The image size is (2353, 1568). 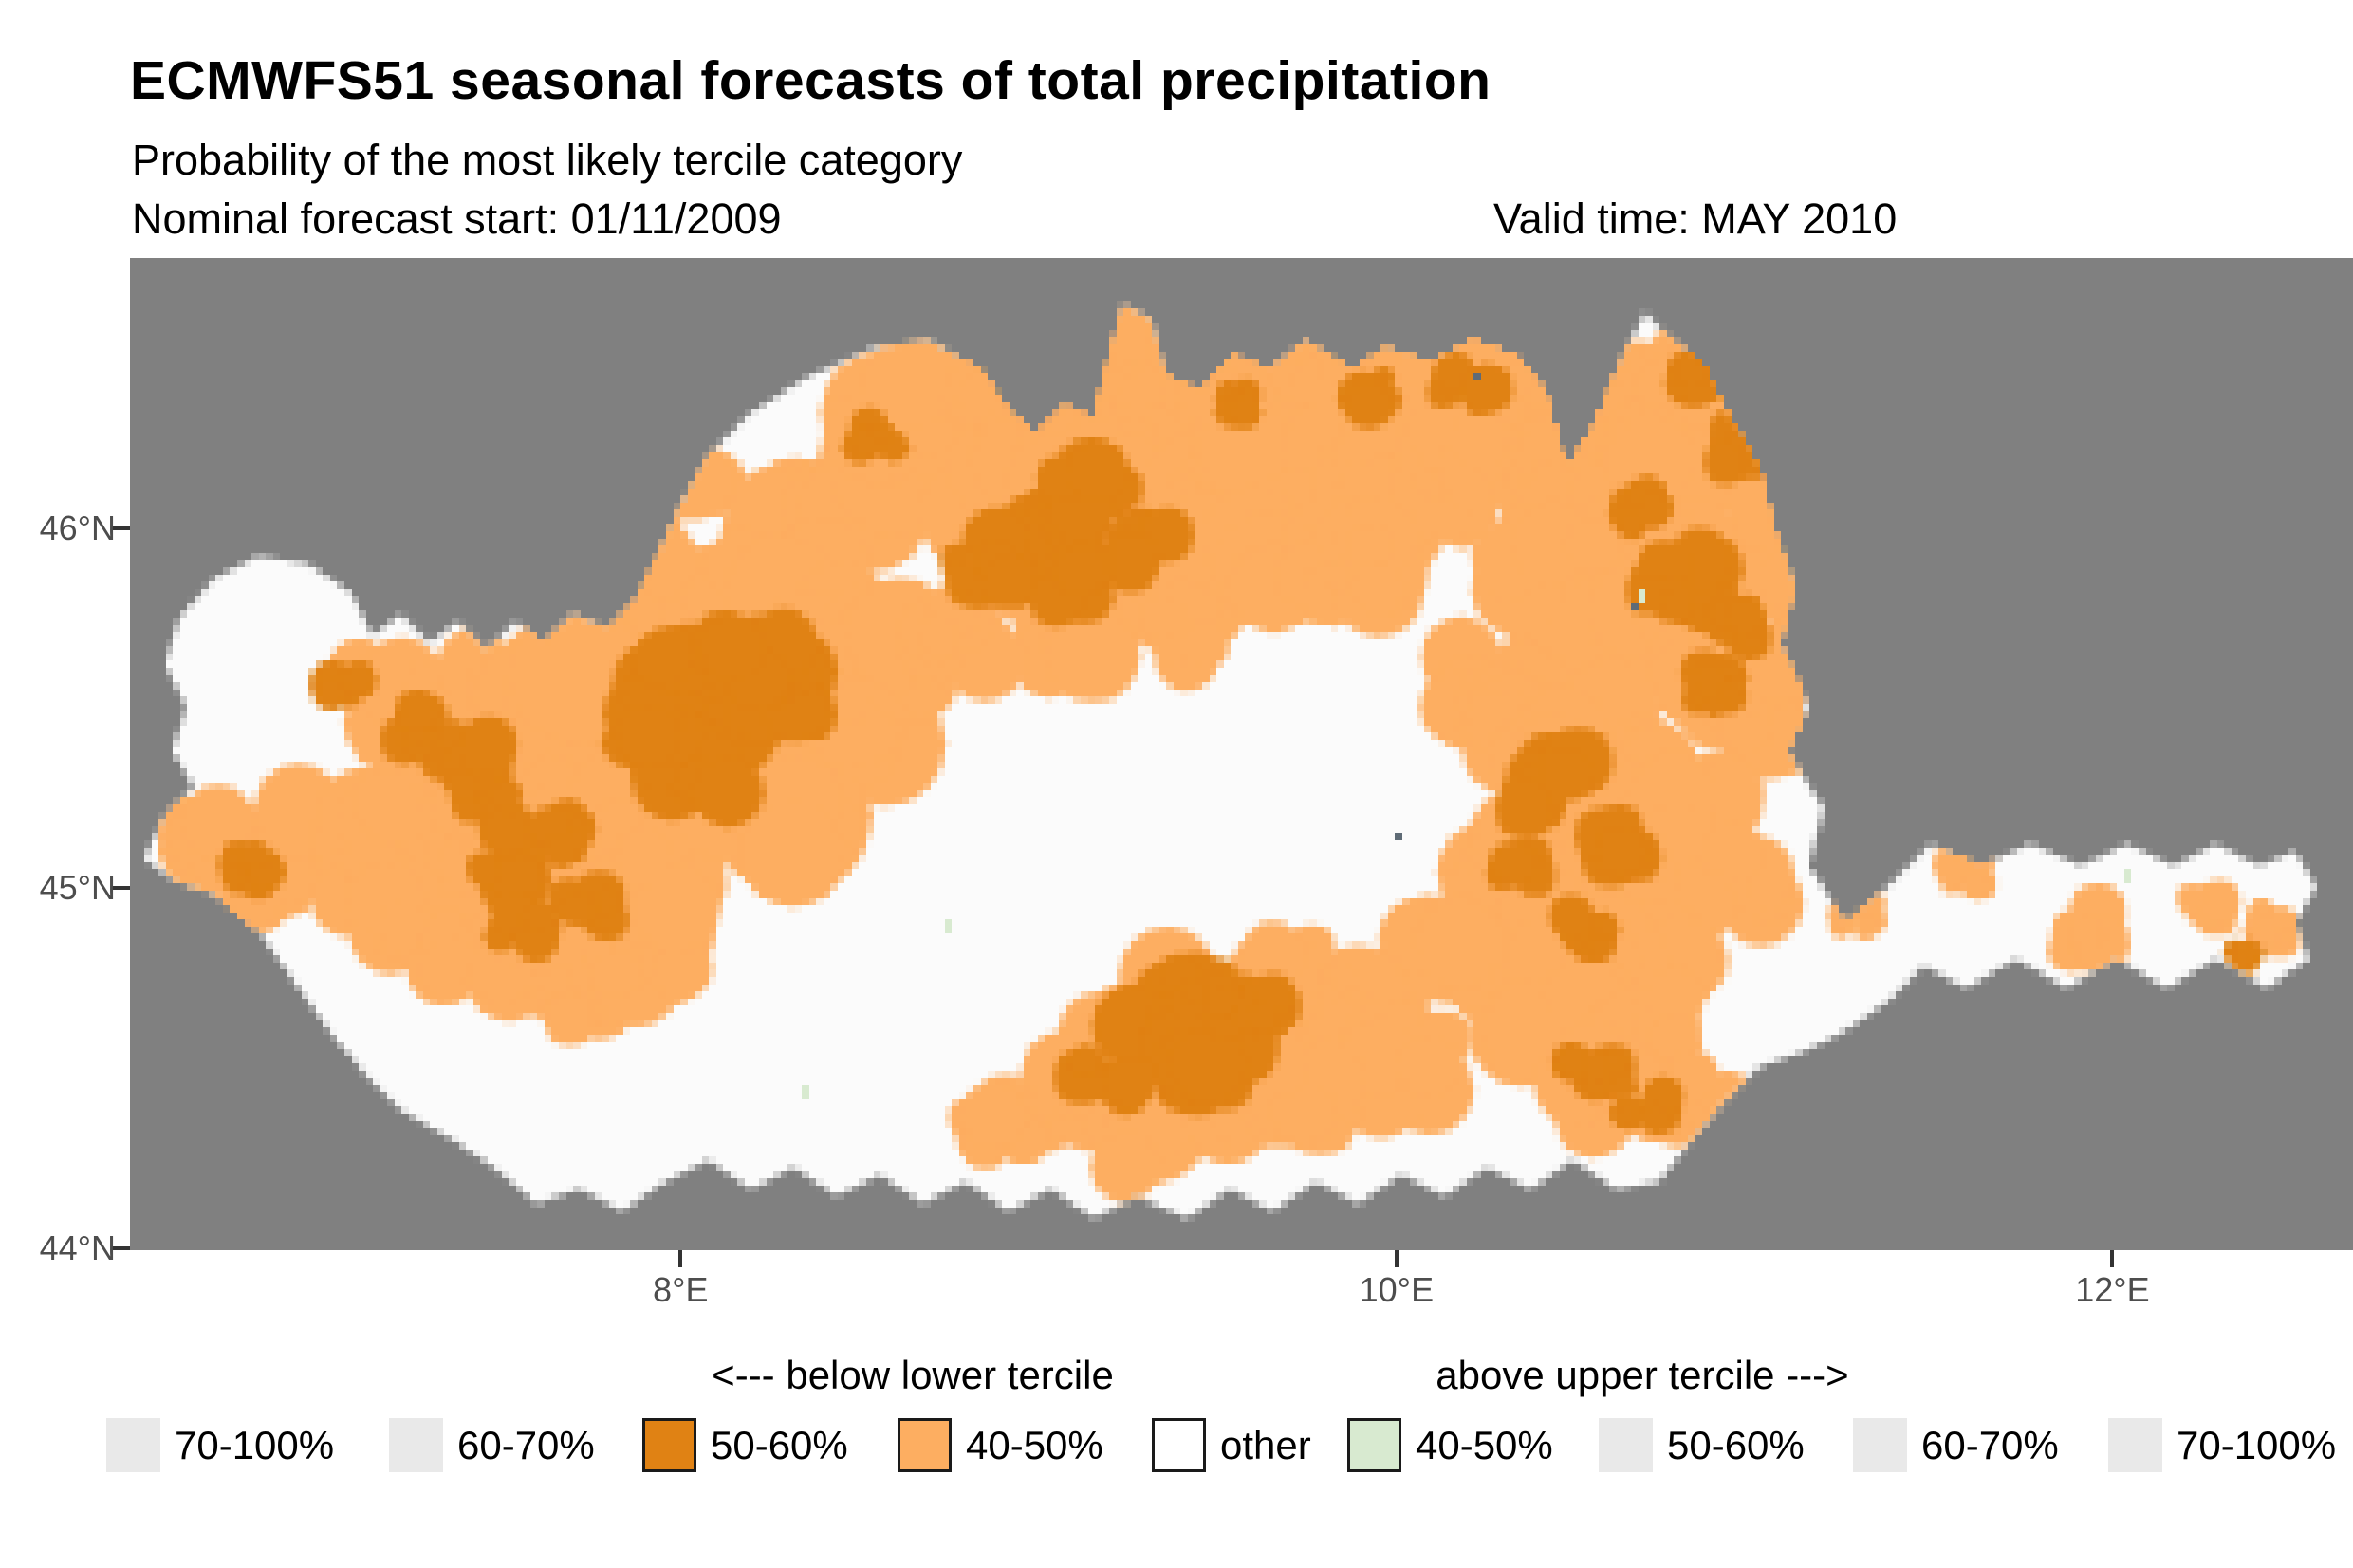 I want to click on legend-swatch-above-40-50-, so click(x=1374, y=1445).